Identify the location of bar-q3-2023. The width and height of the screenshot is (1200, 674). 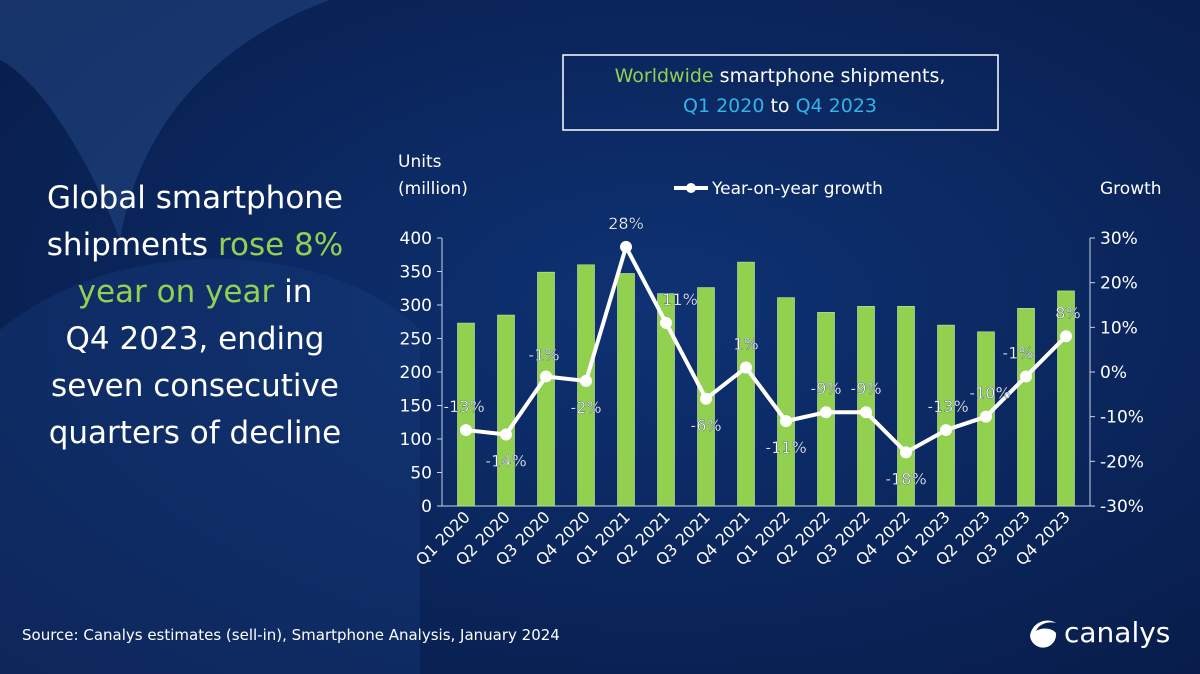
(1026, 407).